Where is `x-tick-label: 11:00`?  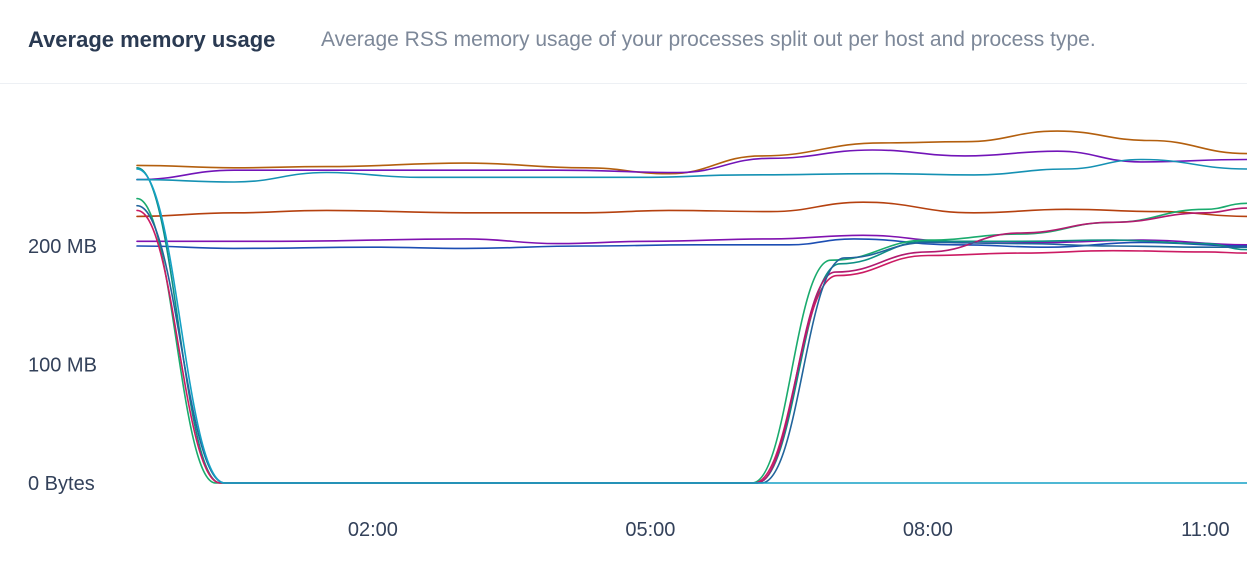
x-tick-label: 11:00 is located at coordinates (1205, 530).